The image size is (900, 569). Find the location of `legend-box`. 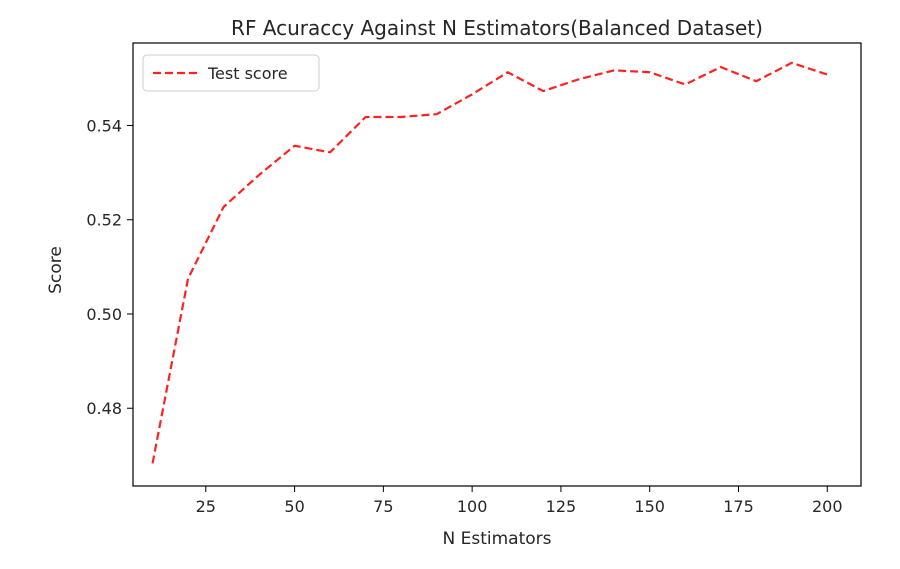

legend-box is located at coordinates (231, 73).